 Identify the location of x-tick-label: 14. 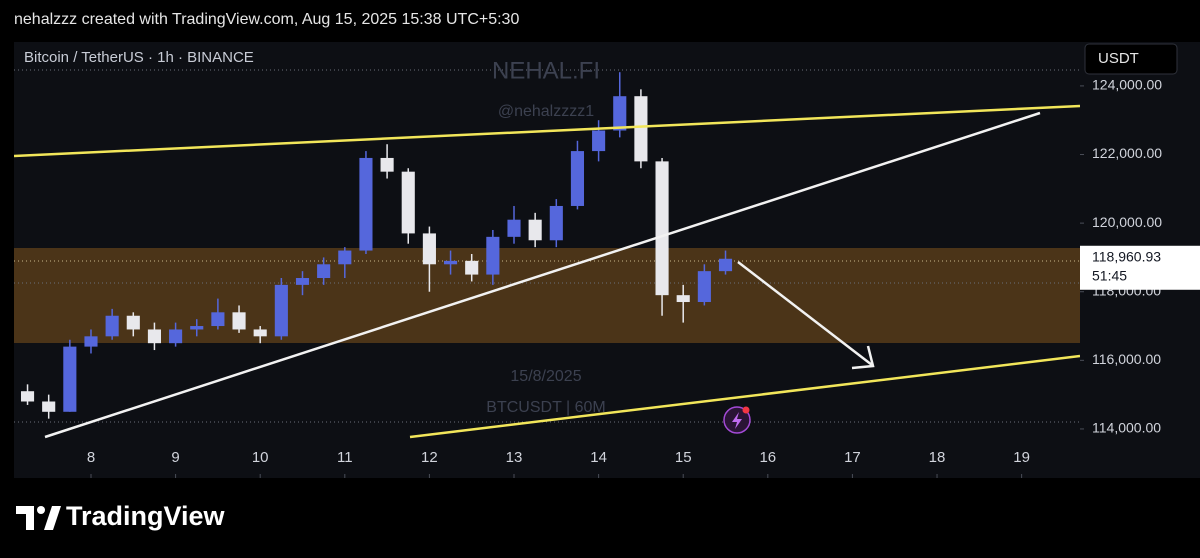
(598, 457).